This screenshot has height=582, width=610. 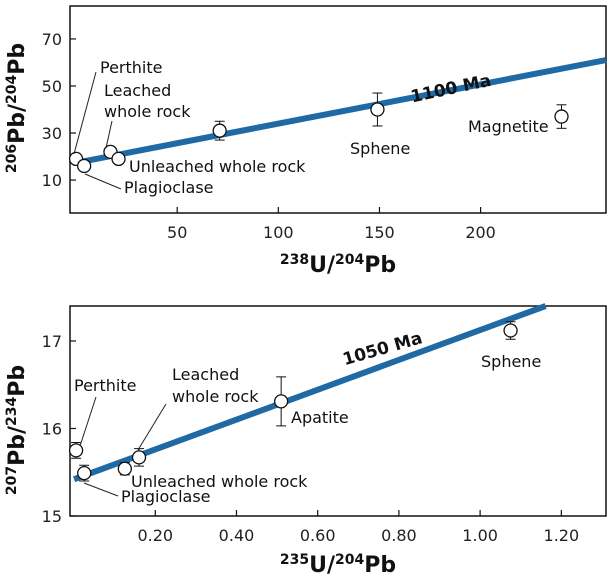 I want to click on top-x-tick-label: 200, so click(x=480, y=232).